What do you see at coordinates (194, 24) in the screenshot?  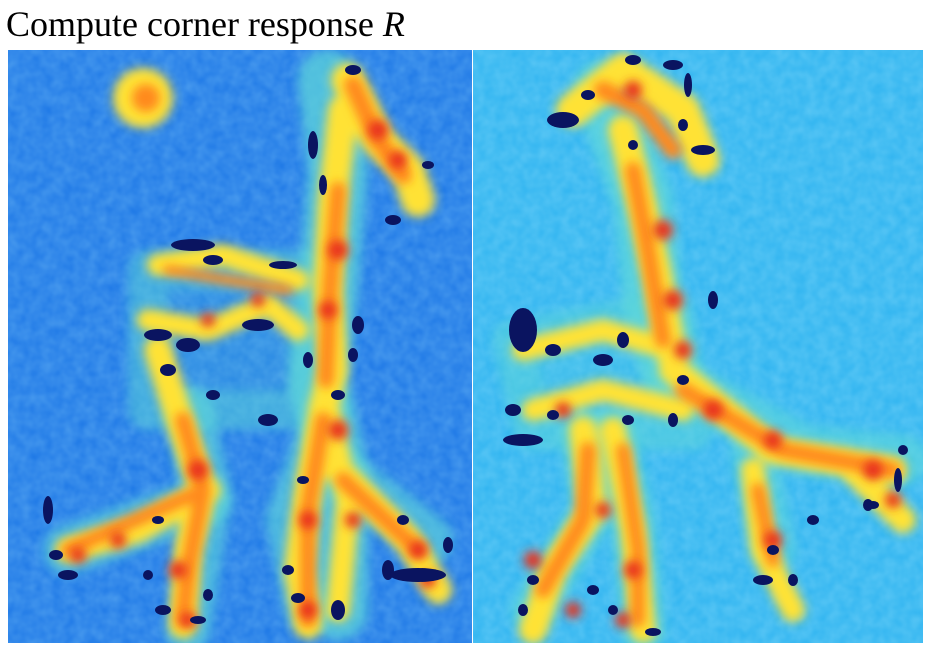 I see `title-text: Compute corner response` at bounding box center [194, 24].